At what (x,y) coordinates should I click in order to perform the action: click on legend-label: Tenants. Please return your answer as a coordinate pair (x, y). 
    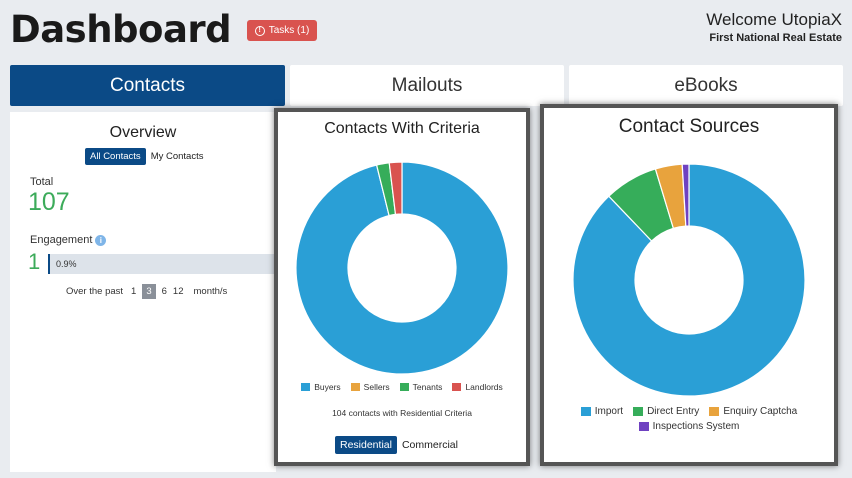
    Looking at the image, I should click on (427, 387).